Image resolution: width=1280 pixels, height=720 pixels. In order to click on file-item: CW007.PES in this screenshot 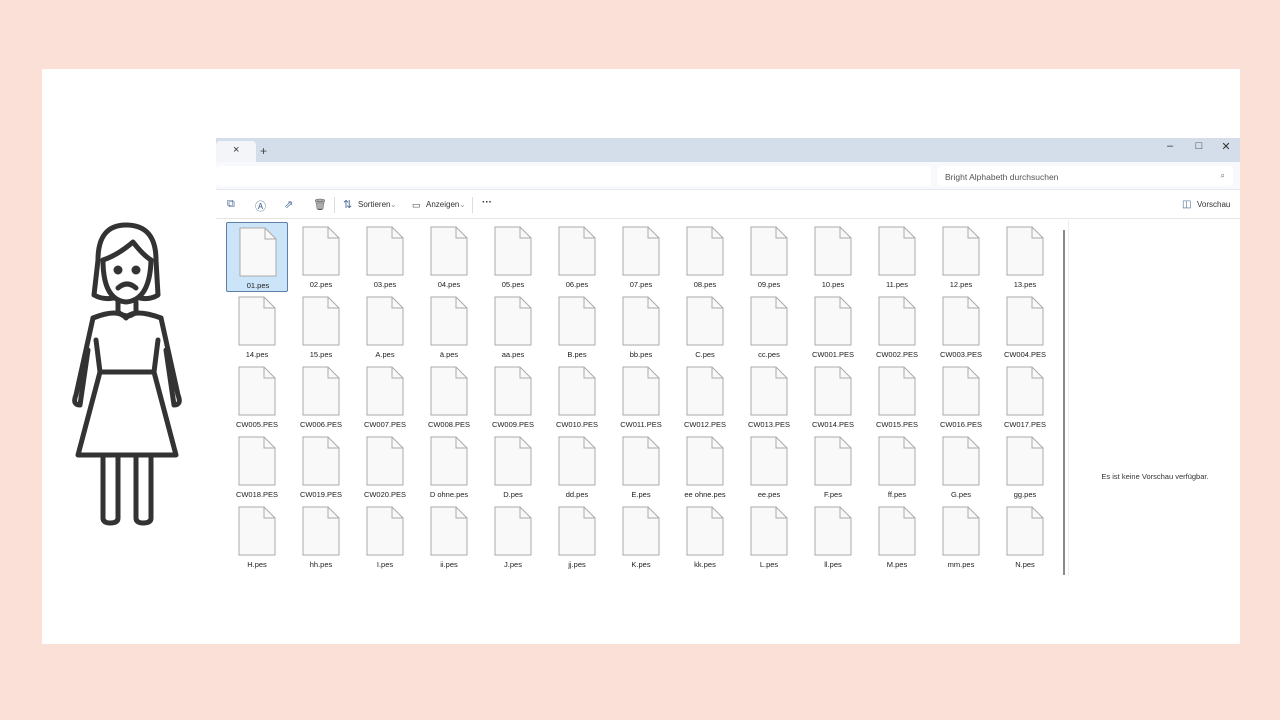, I will do `click(385, 397)`.